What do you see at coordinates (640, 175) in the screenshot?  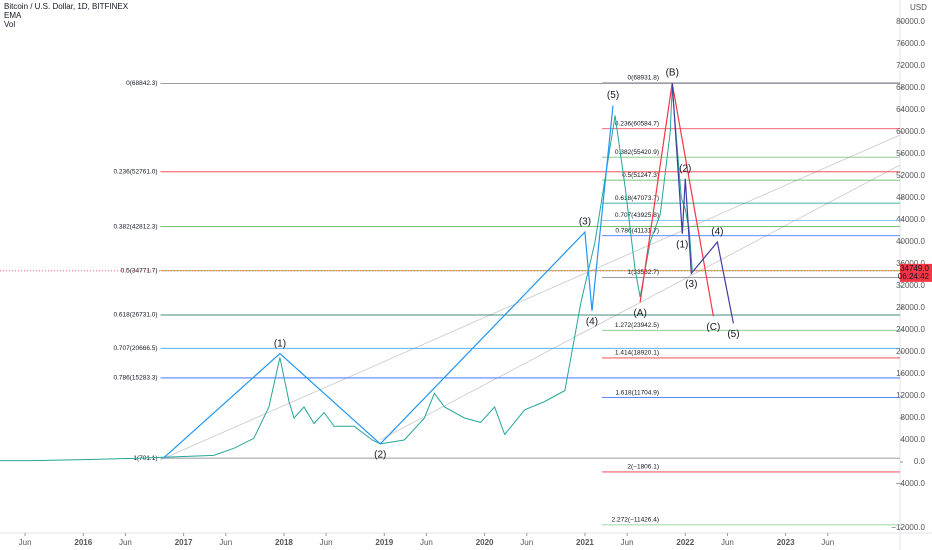 I see `fib-label: 0.5(51247.3)` at bounding box center [640, 175].